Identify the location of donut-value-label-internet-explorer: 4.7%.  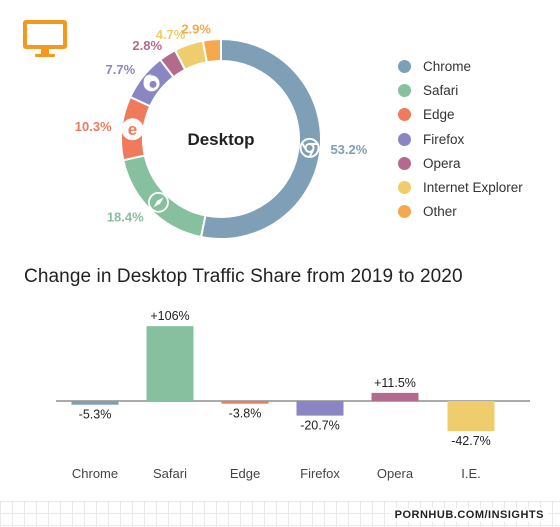
(171, 34).